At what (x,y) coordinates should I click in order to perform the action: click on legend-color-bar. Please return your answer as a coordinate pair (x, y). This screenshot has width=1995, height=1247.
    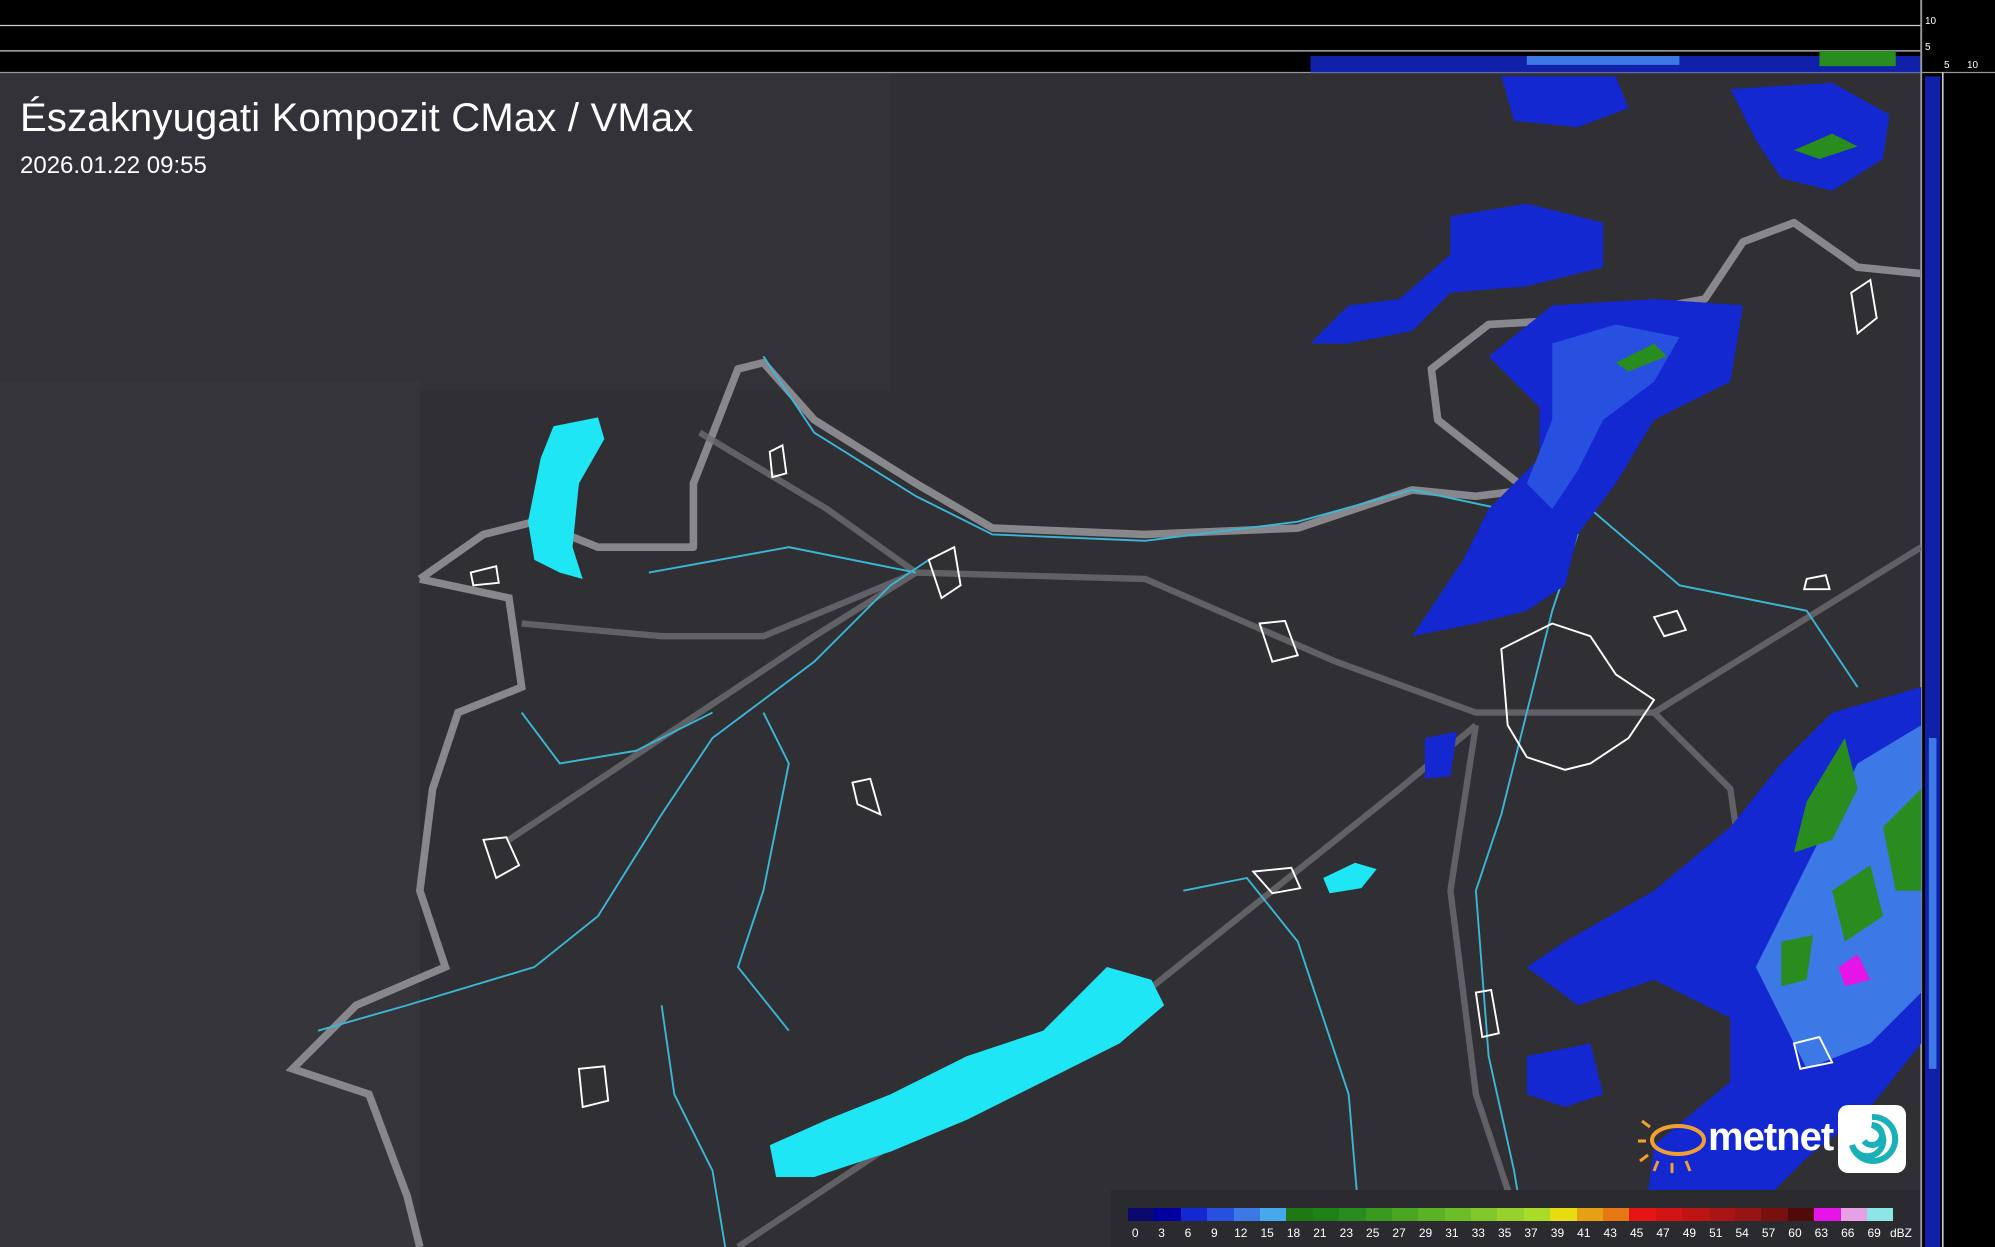
    Looking at the image, I should click on (1511, 1214).